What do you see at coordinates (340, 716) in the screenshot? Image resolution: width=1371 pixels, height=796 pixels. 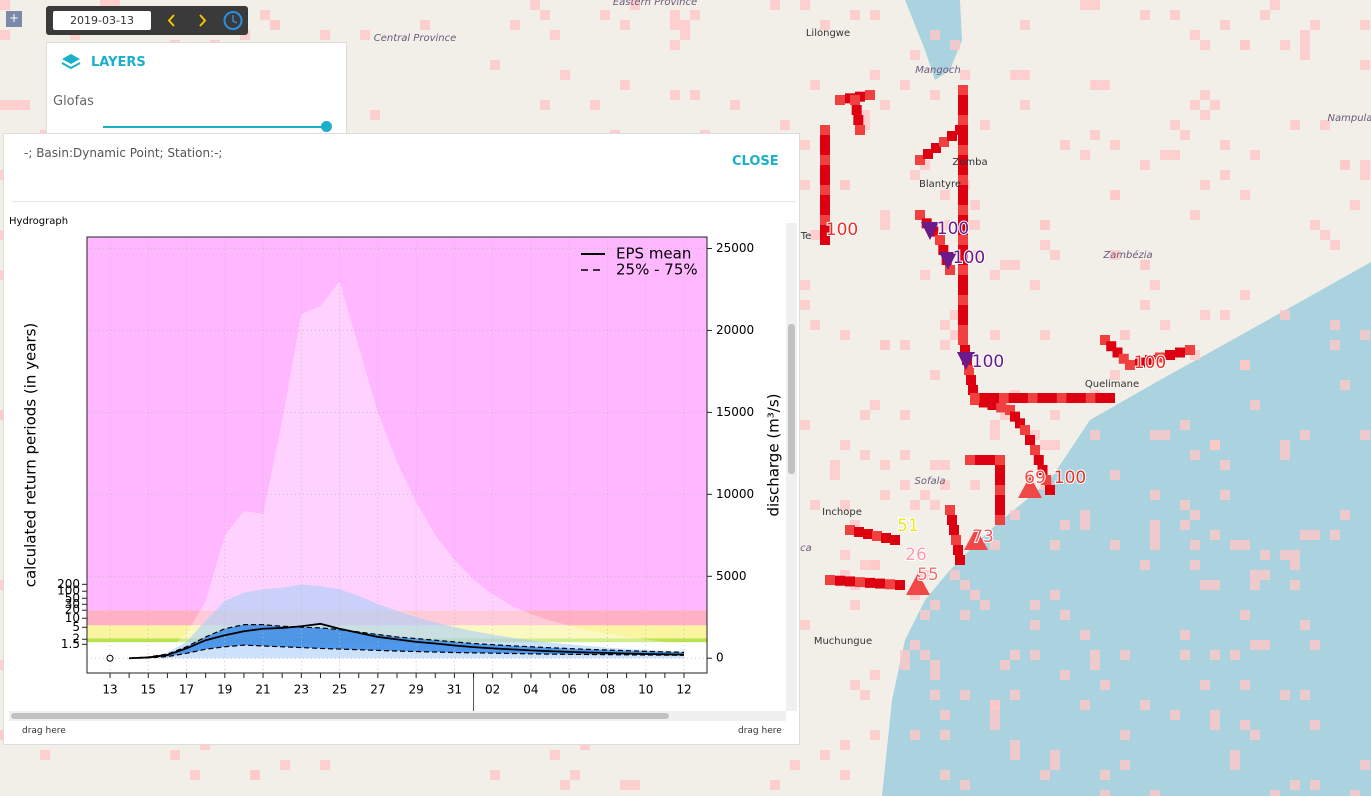 I see `h-scrollbar` at bounding box center [340, 716].